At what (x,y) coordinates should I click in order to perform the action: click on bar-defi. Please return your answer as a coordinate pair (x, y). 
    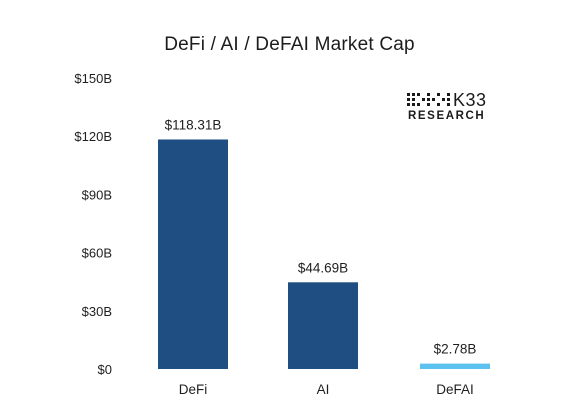
    Looking at the image, I should click on (193, 254).